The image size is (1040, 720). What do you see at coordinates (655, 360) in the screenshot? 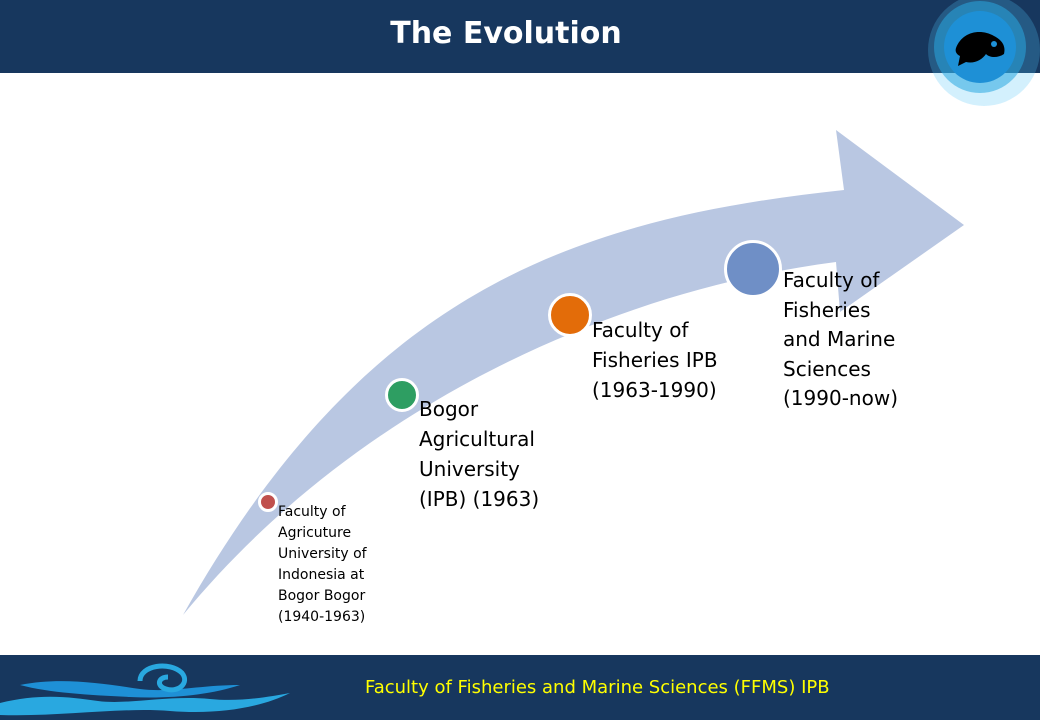
I see `milestone-label-3: Faculty of Fisheries IPB (1963-1990)` at bounding box center [655, 360].